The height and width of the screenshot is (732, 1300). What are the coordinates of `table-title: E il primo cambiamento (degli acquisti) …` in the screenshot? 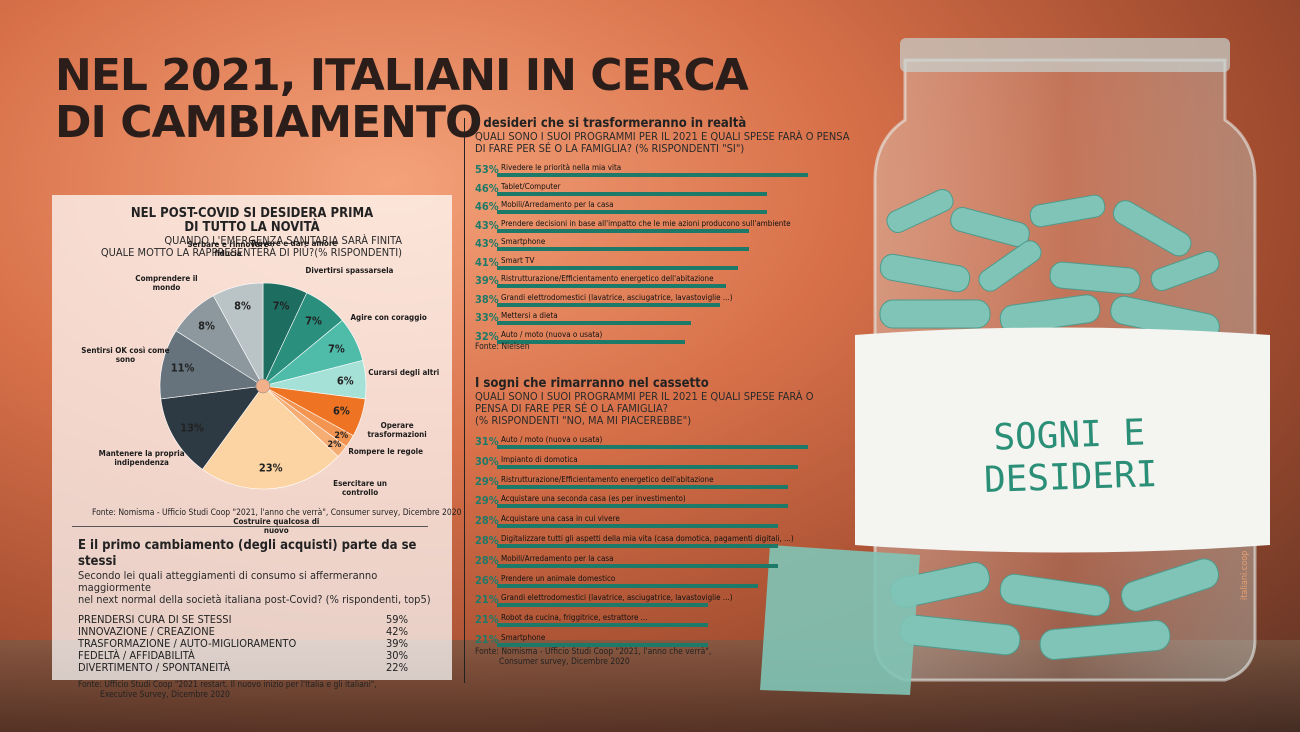 It's located at (247, 553).